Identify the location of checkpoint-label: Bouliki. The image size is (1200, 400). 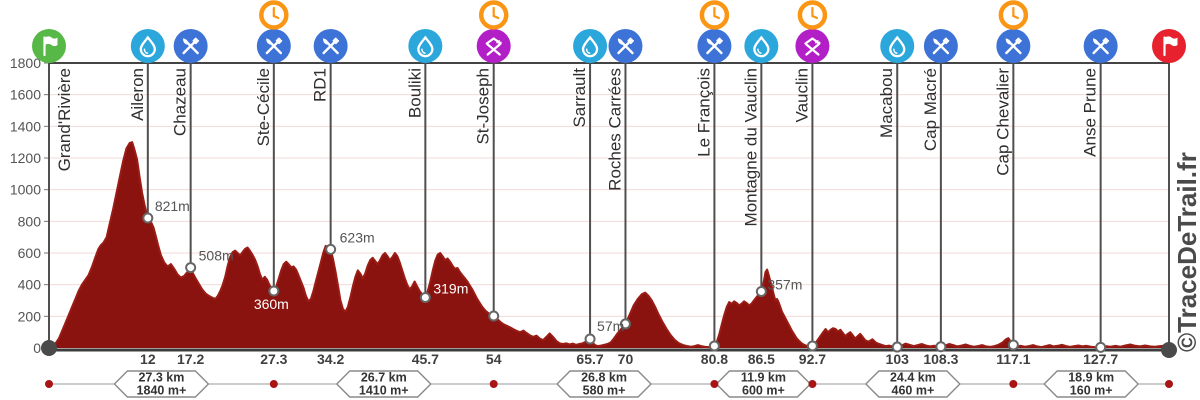
(414, 93).